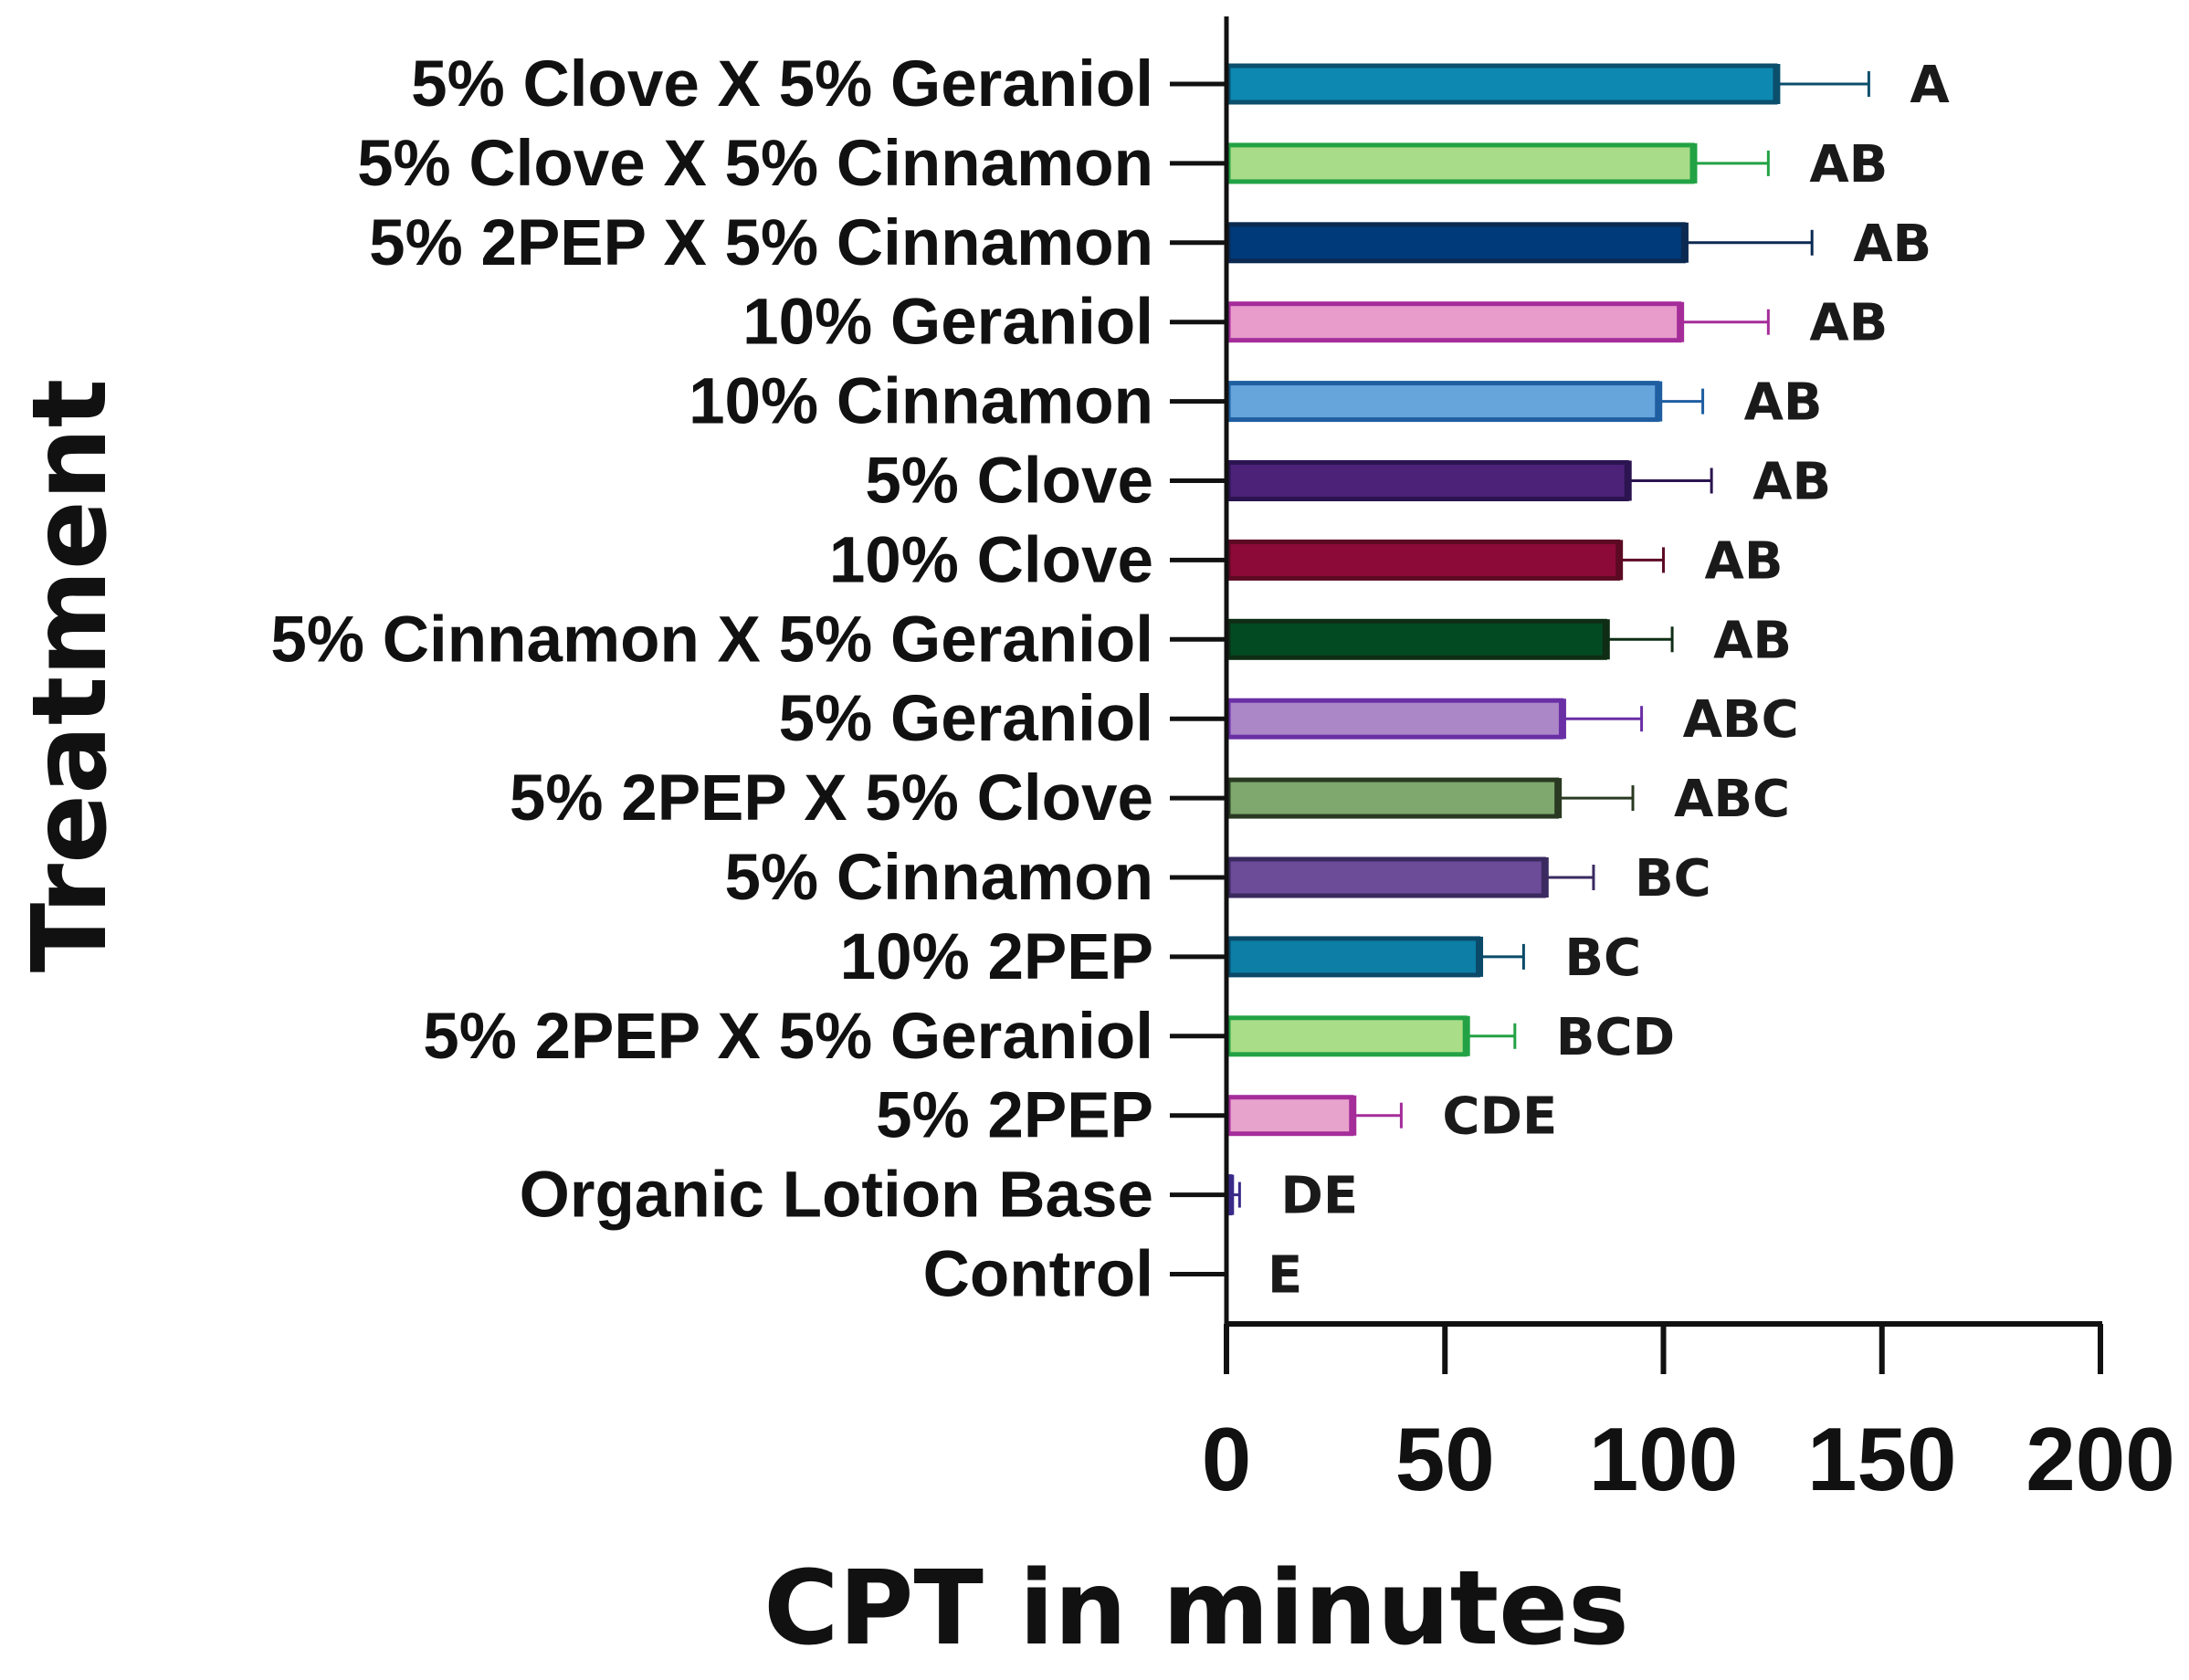  What do you see at coordinates (1930, 85) in the screenshot?
I see `significance-letter: A` at bounding box center [1930, 85].